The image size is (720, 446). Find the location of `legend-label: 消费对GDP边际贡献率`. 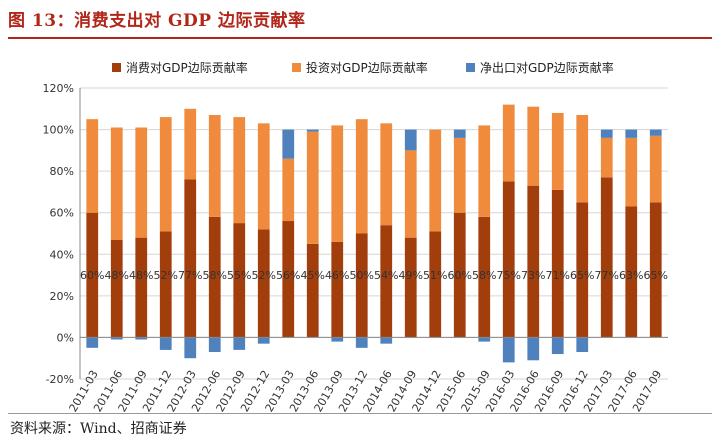

legend-label: 消费对GDP边际贡献率 is located at coordinates (187, 67).